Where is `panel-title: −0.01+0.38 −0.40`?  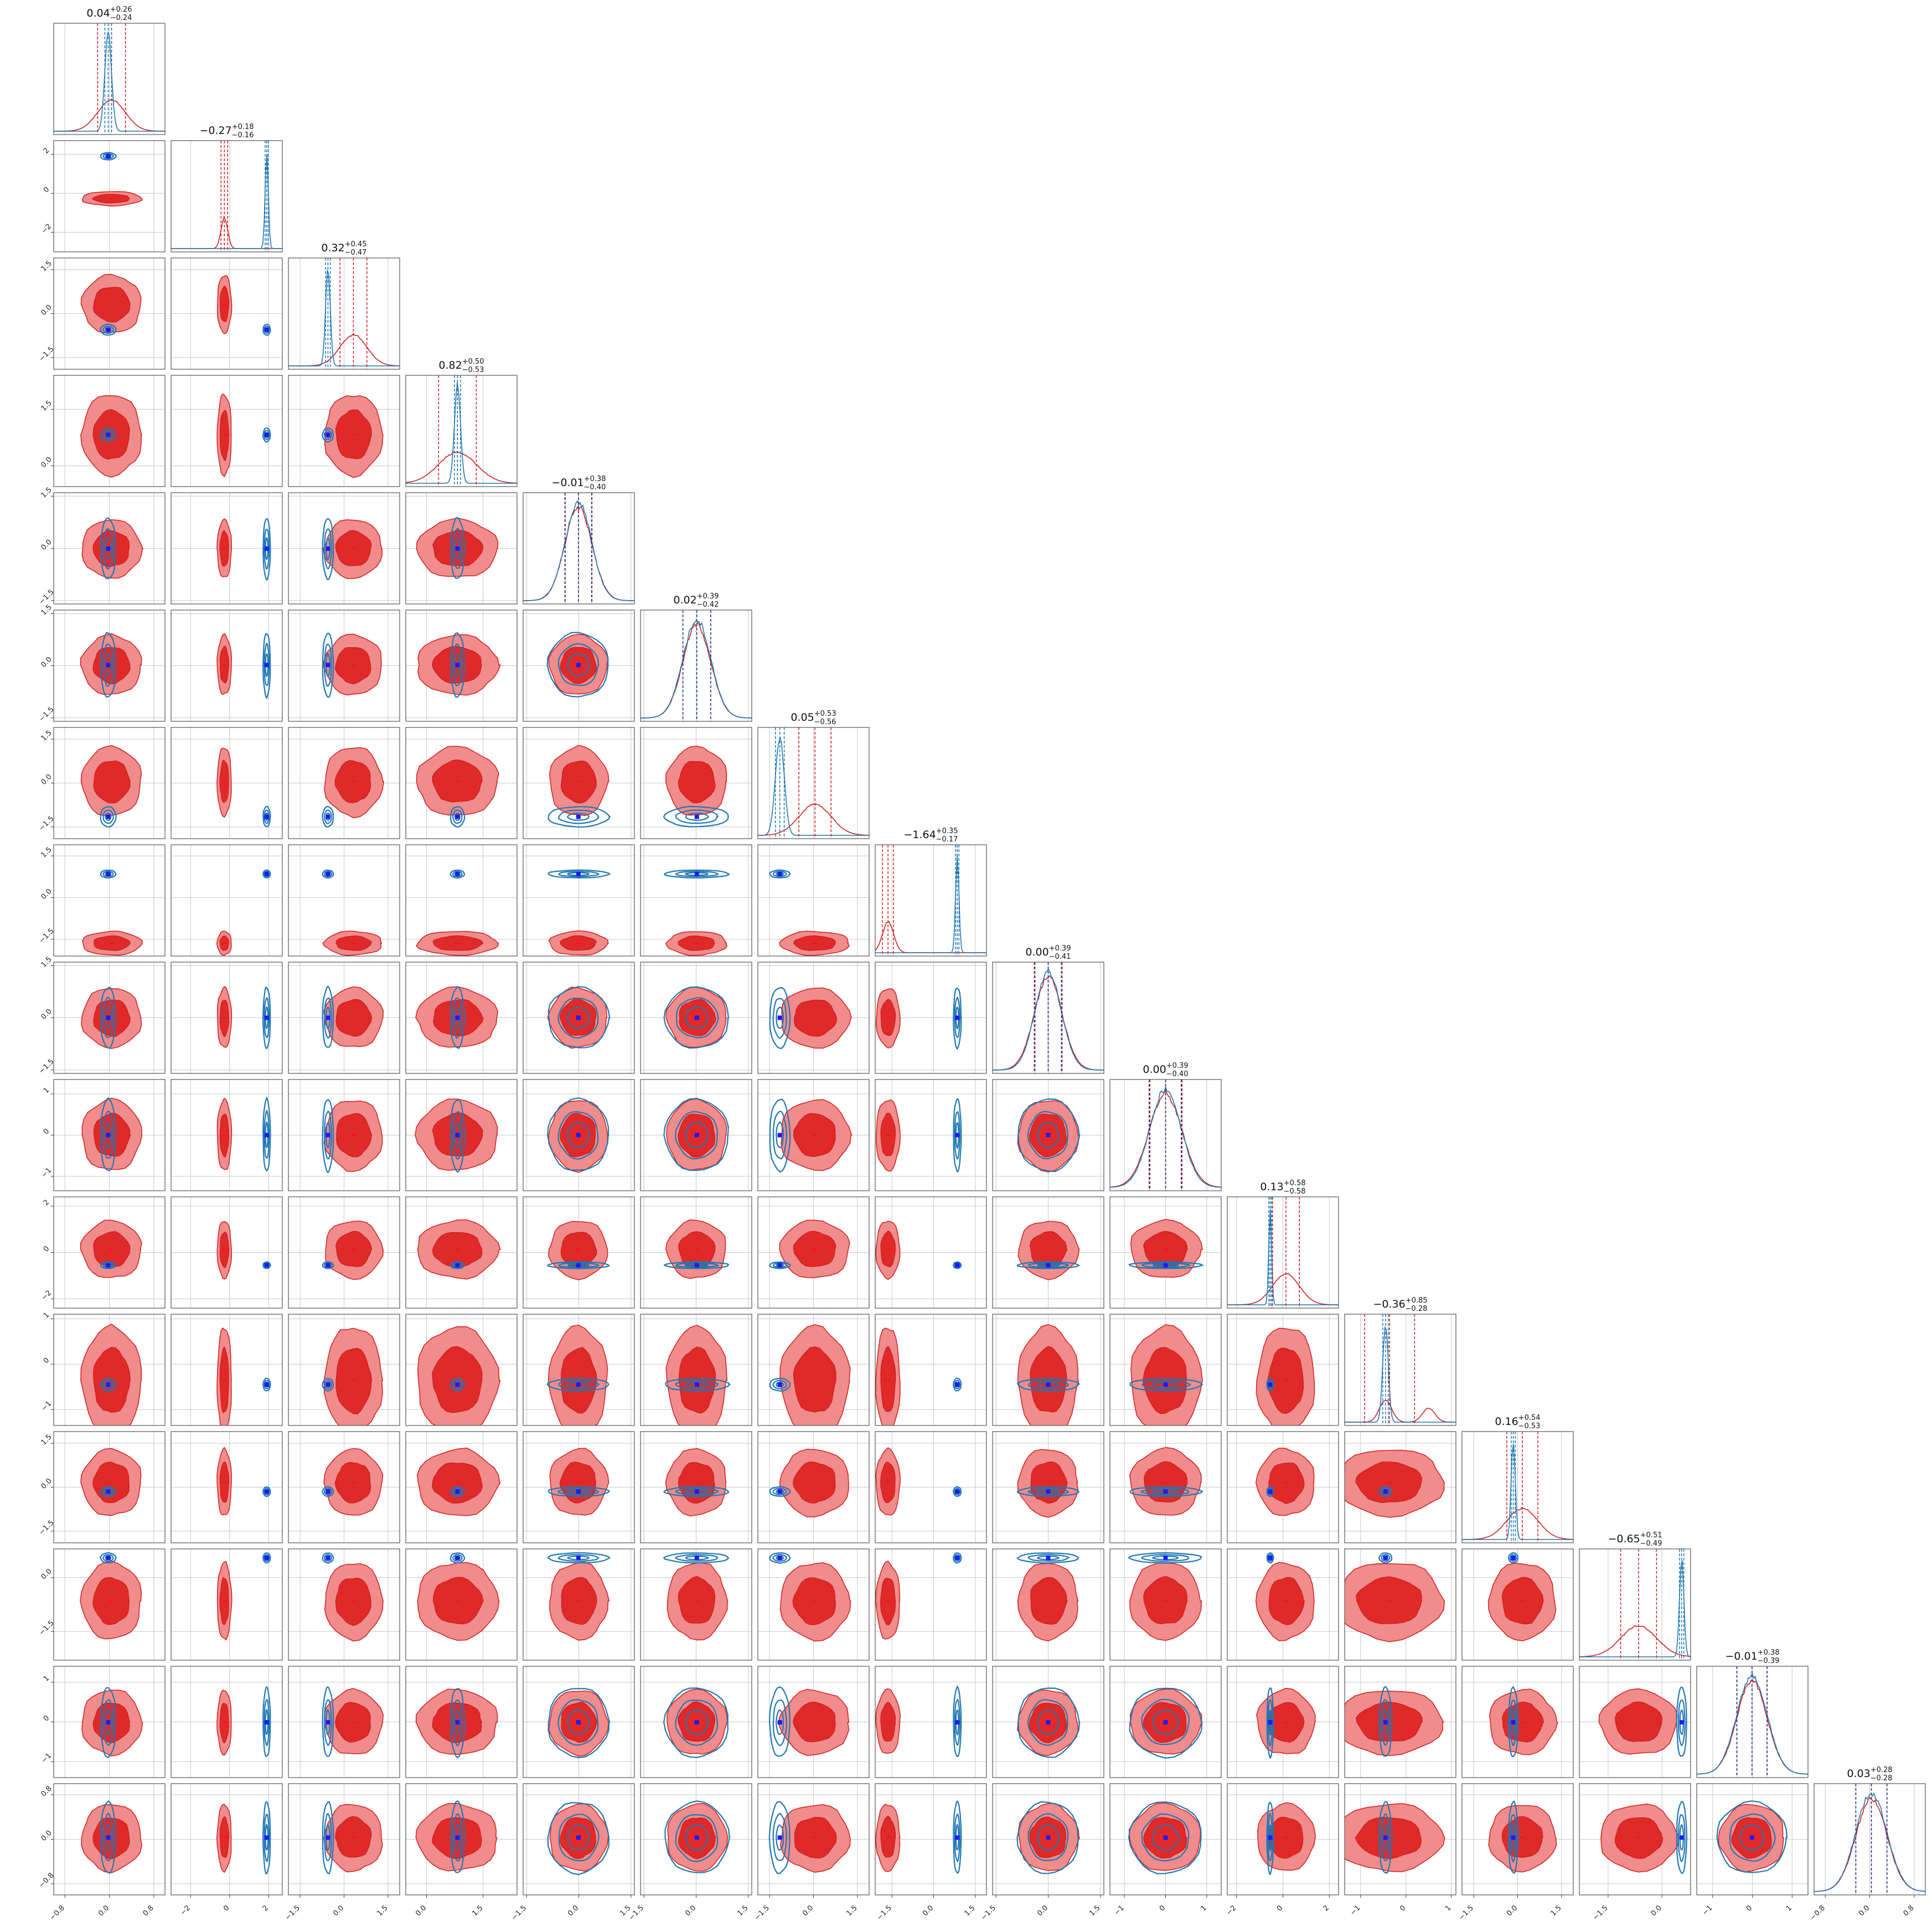 panel-title: −0.01+0.38 −0.40 is located at coordinates (578, 483).